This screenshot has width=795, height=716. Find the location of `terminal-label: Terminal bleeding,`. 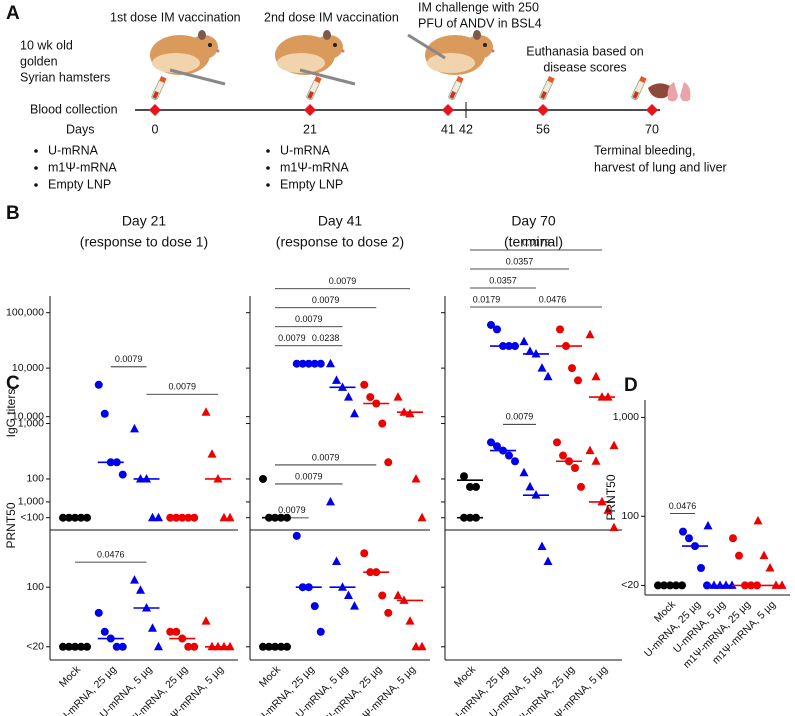

terminal-label: Terminal bleeding, is located at coordinates (644, 150).